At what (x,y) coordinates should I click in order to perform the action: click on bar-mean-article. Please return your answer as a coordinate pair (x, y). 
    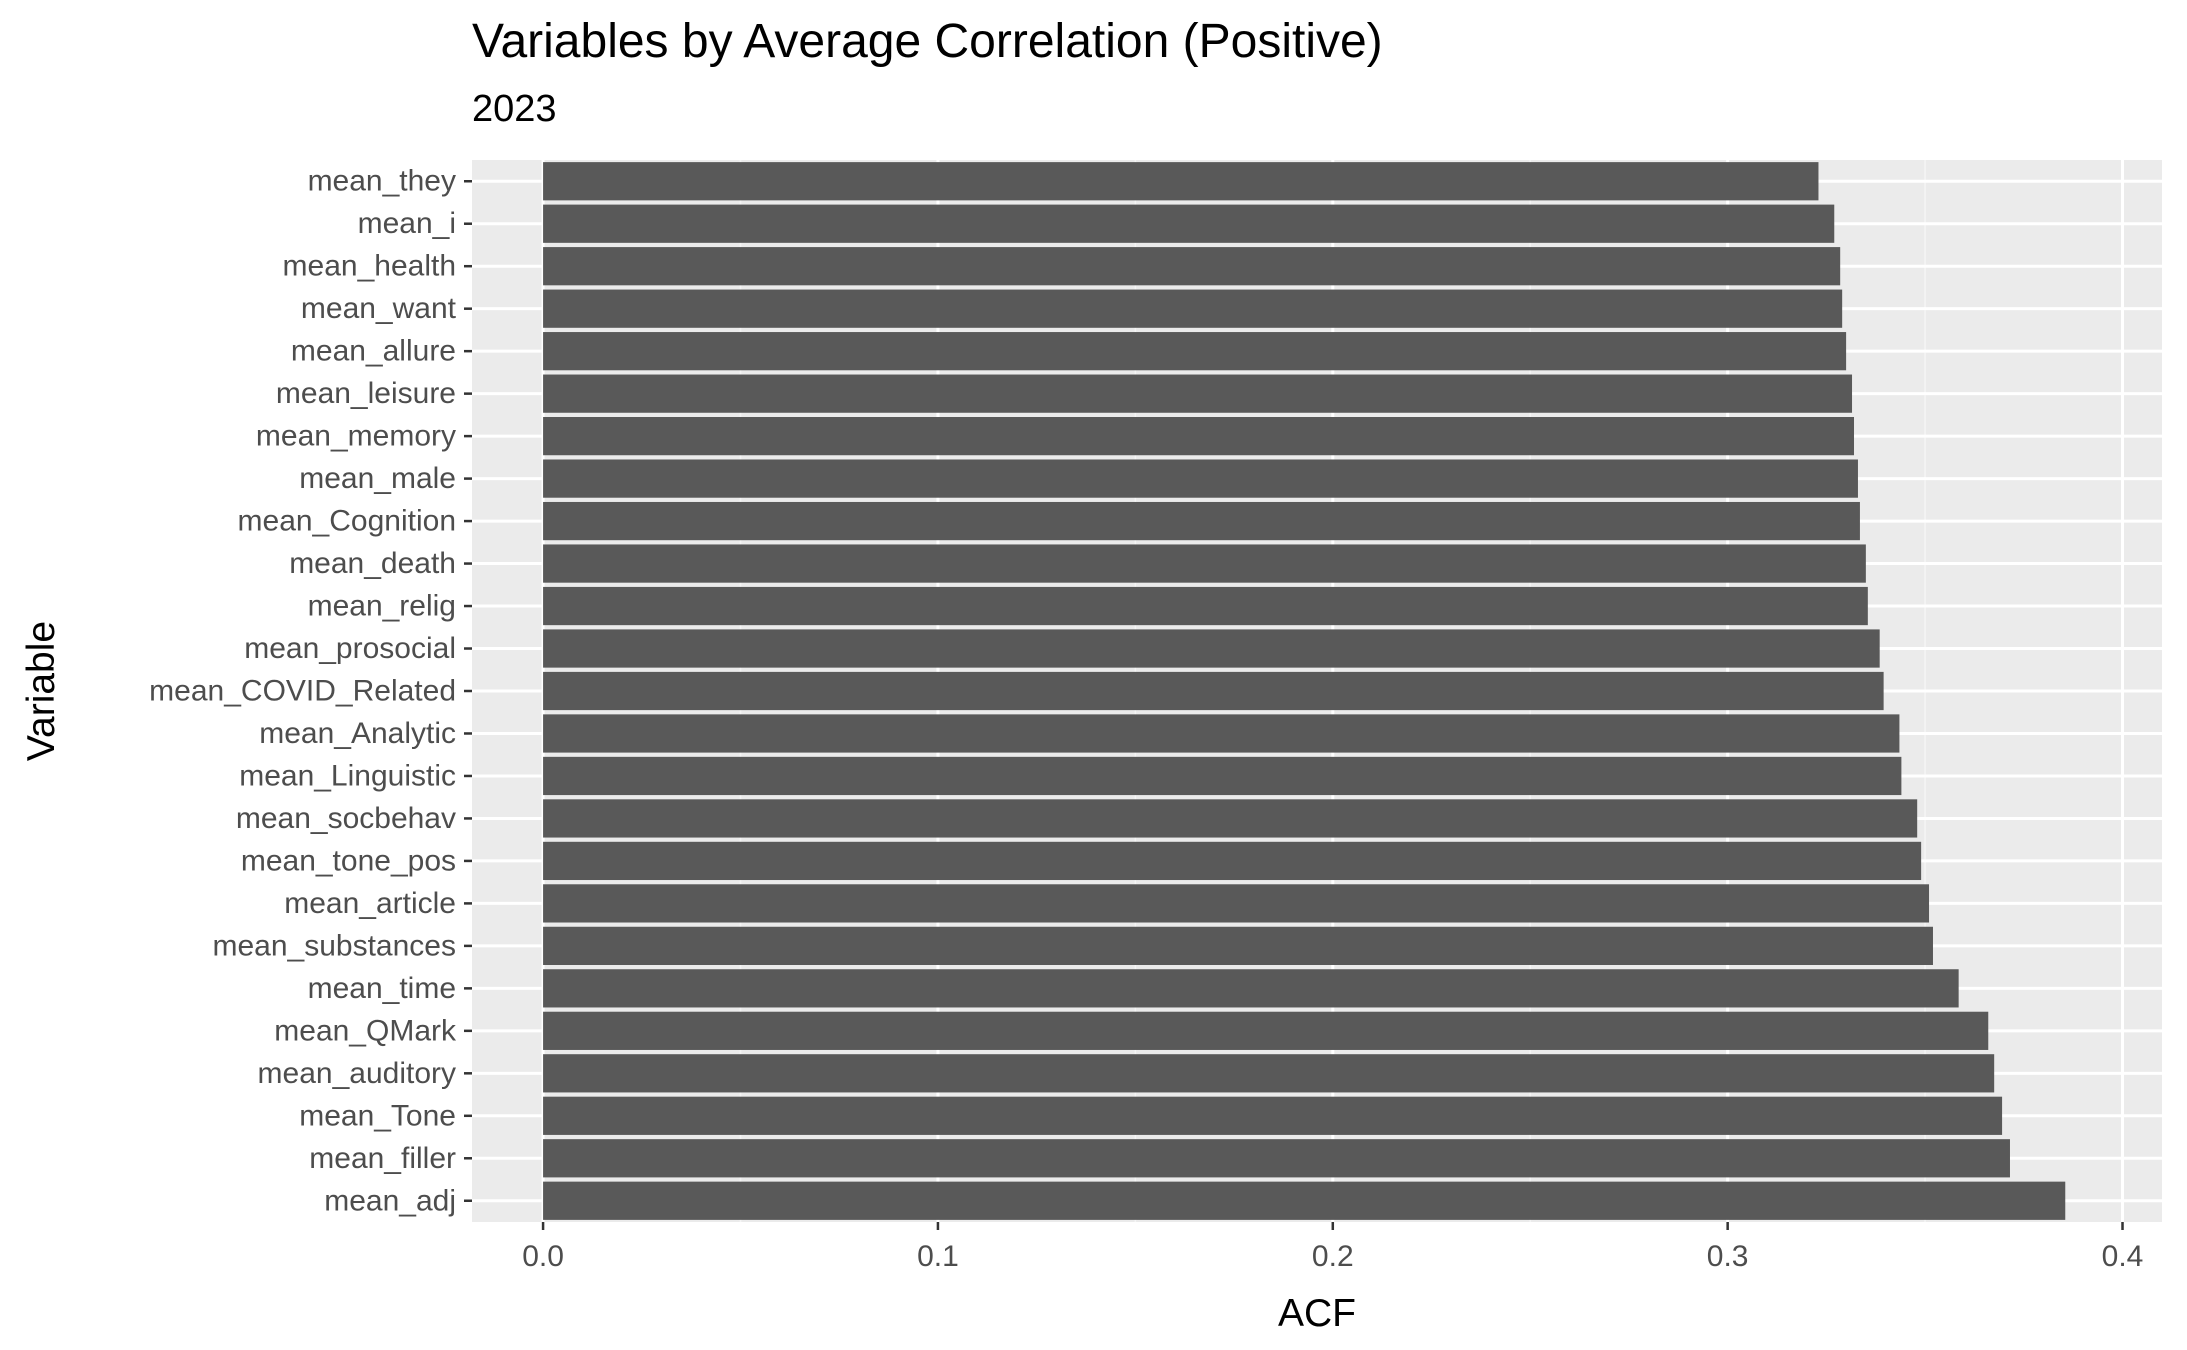
    Looking at the image, I should click on (1236, 903).